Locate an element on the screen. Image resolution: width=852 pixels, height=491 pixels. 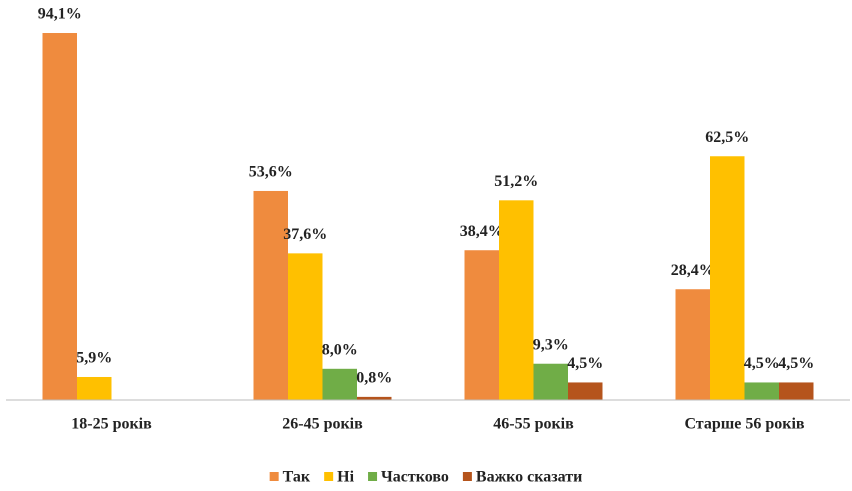
data-label: 5,9% is located at coordinates (94, 358).